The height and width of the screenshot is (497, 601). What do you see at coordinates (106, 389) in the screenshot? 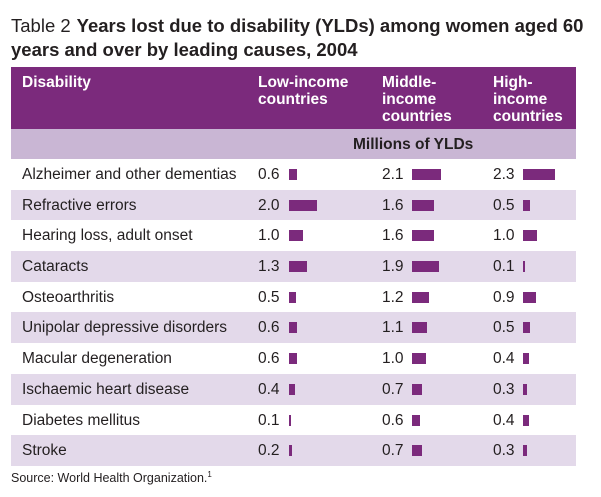
I see `cause-label: Ischaemic heart disease` at bounding box center [106, 389].